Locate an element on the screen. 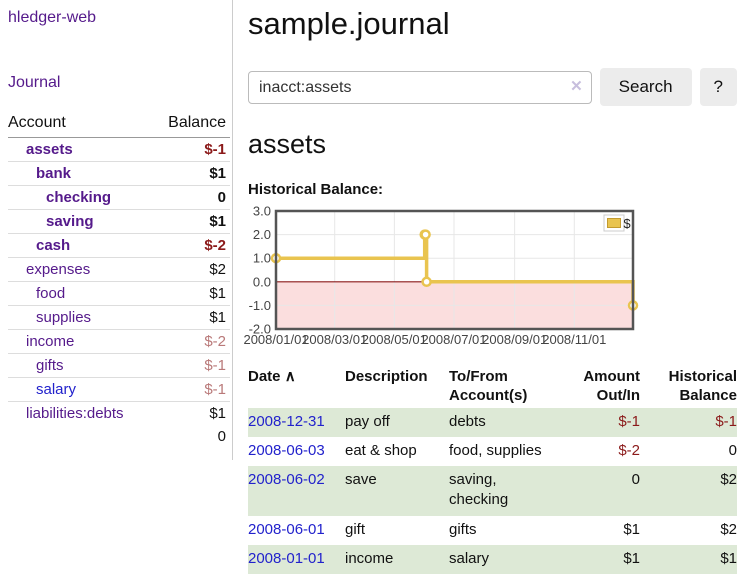 This screenshot has height=584, width=742. register-row: 2008-06-03 eat & shop food, supplies $-2 0 is located at coordinates (492, 451).